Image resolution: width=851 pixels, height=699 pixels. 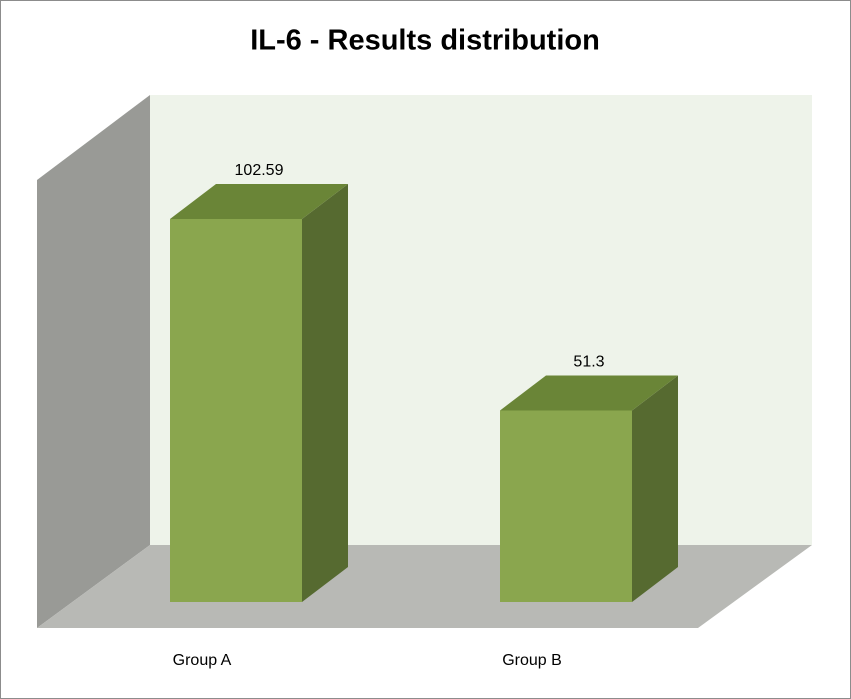 What do you see at coordinates (532, 660) in the screenshot?
I see `x-tick-label: Group B` at bounding box center [532, 660].